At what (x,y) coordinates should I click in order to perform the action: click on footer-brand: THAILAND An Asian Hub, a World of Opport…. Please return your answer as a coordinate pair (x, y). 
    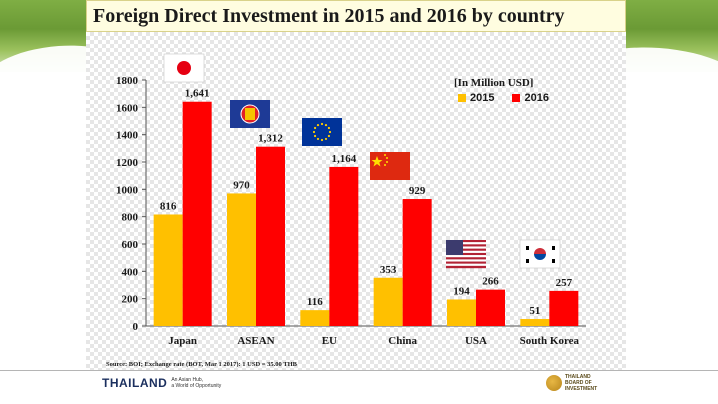
    Looking at the image, I should click on (161, 383).